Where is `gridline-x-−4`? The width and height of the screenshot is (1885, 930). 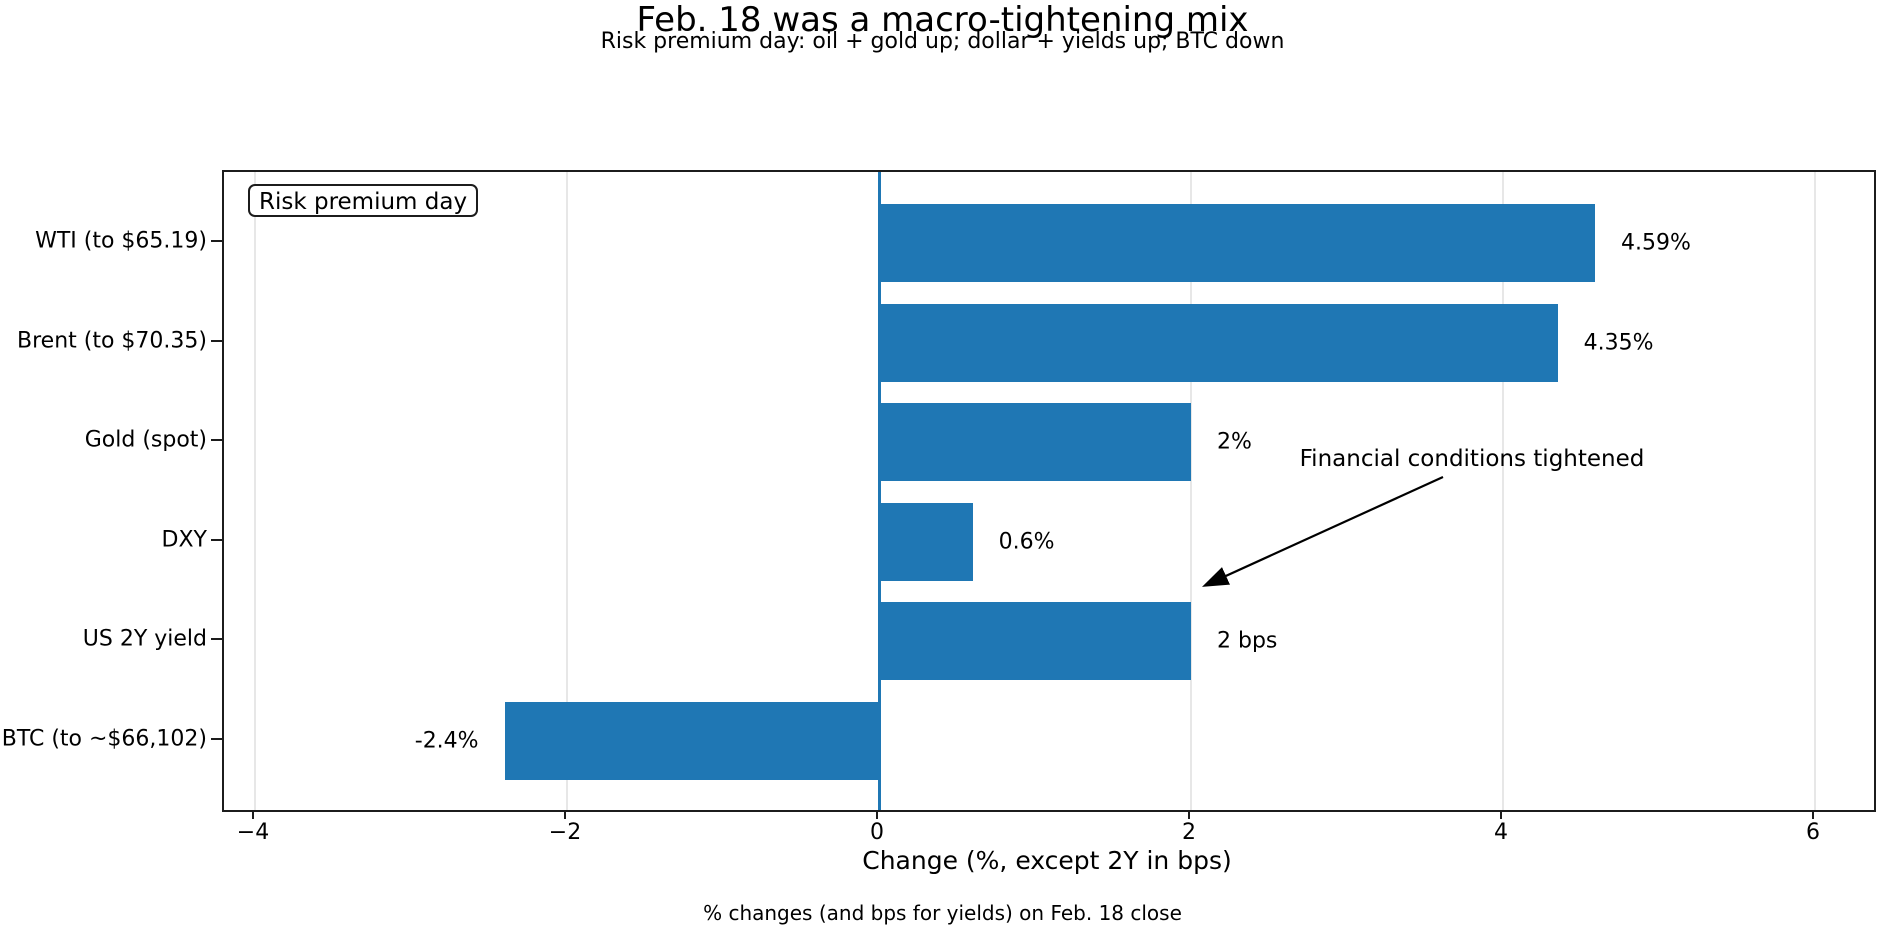 gridline-x-−4 is located at coordinates (255, 491).